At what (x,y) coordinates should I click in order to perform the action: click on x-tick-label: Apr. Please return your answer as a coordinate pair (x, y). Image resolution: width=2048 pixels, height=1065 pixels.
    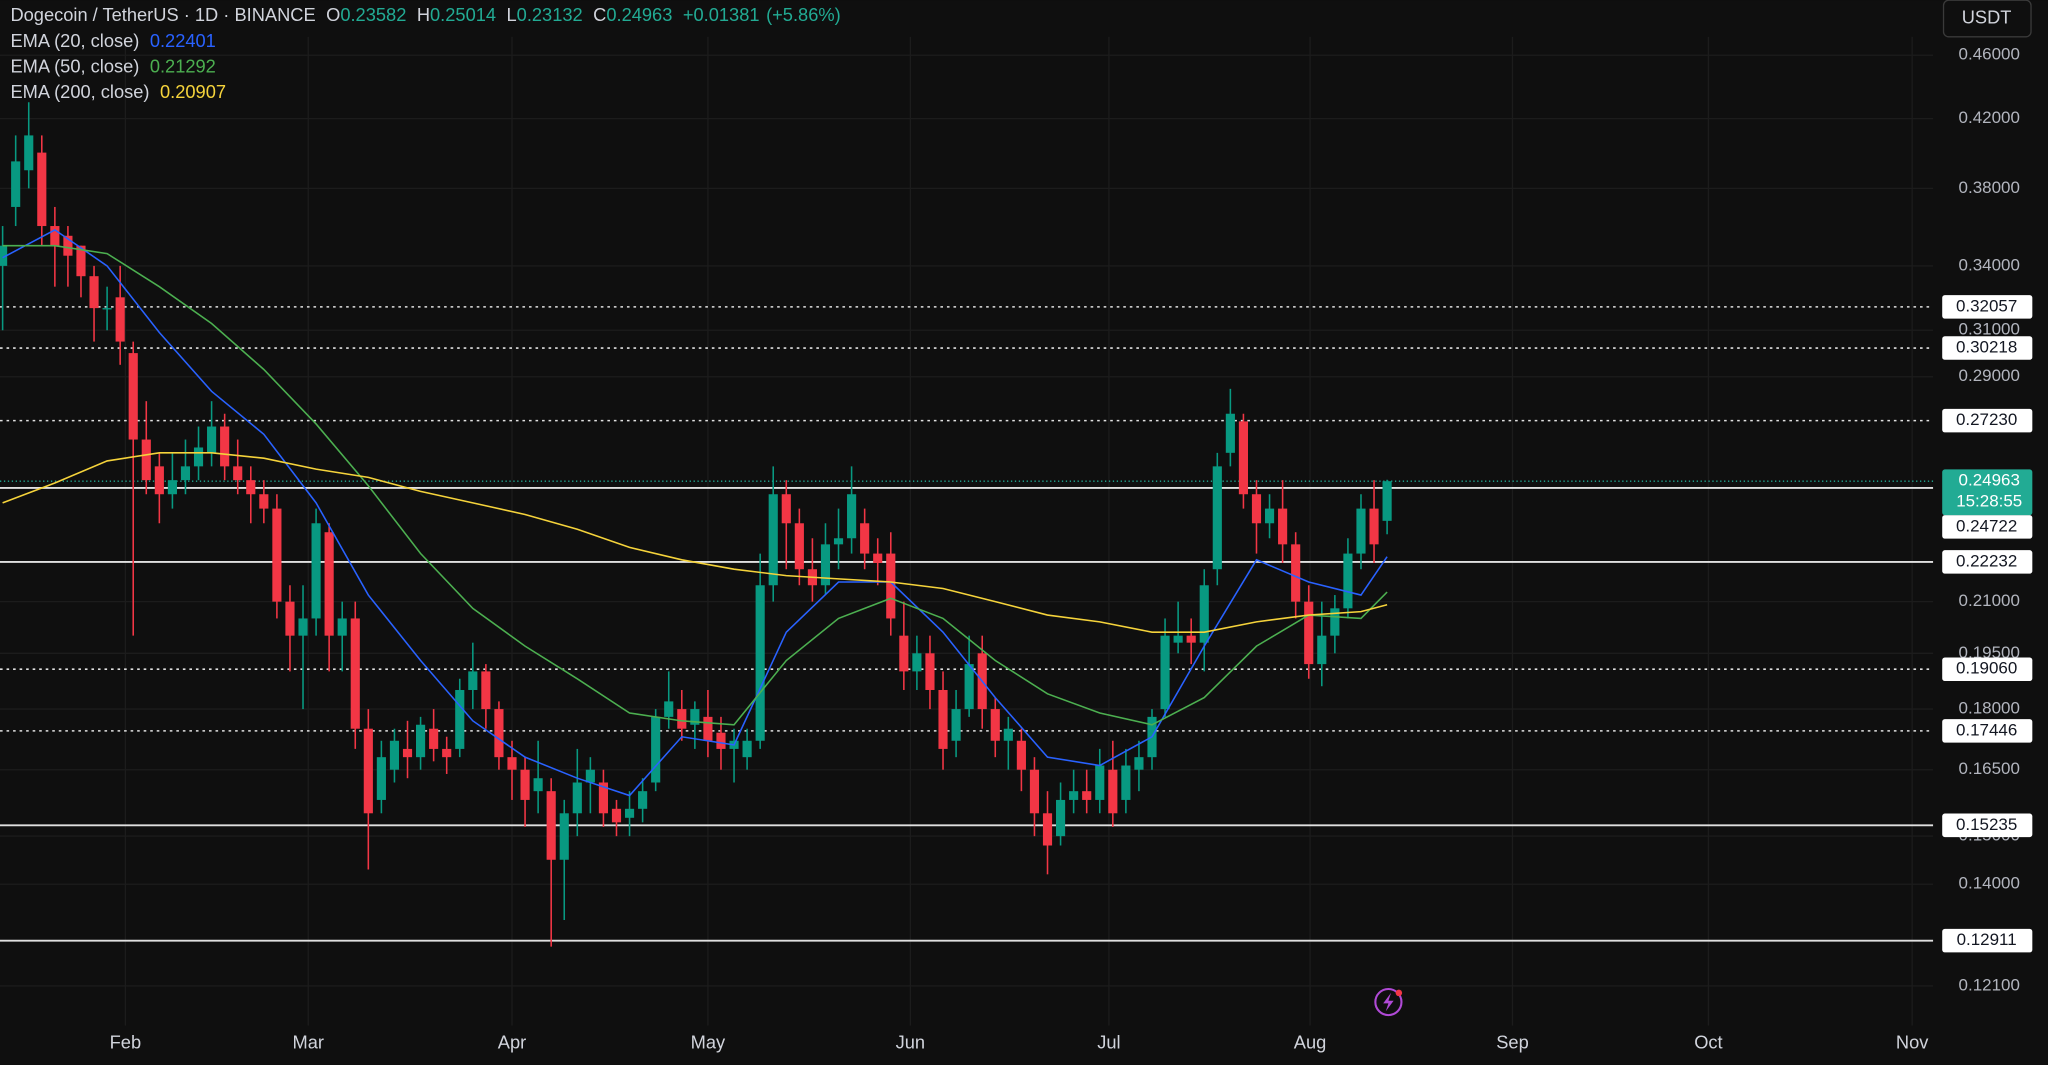
    Looking at the image, I should click on (512, 1042).